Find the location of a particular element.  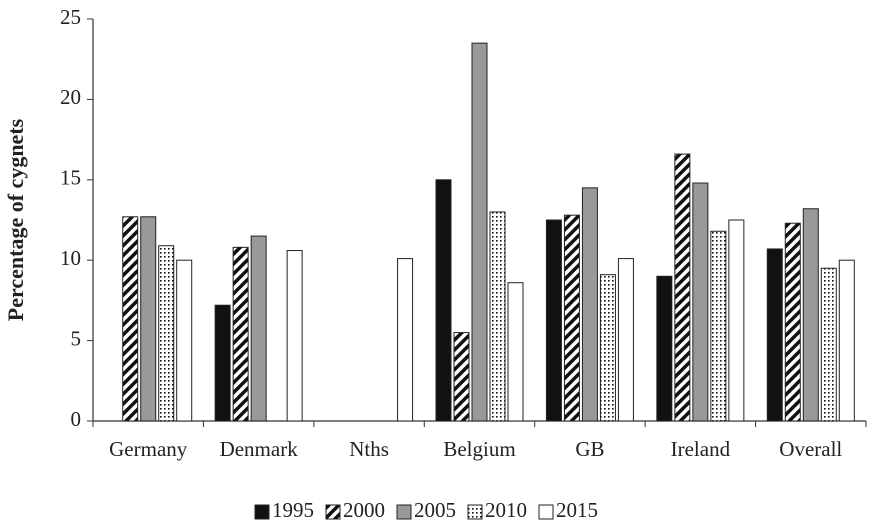

legend-label: 2000 is located at coordinates (364, 510).